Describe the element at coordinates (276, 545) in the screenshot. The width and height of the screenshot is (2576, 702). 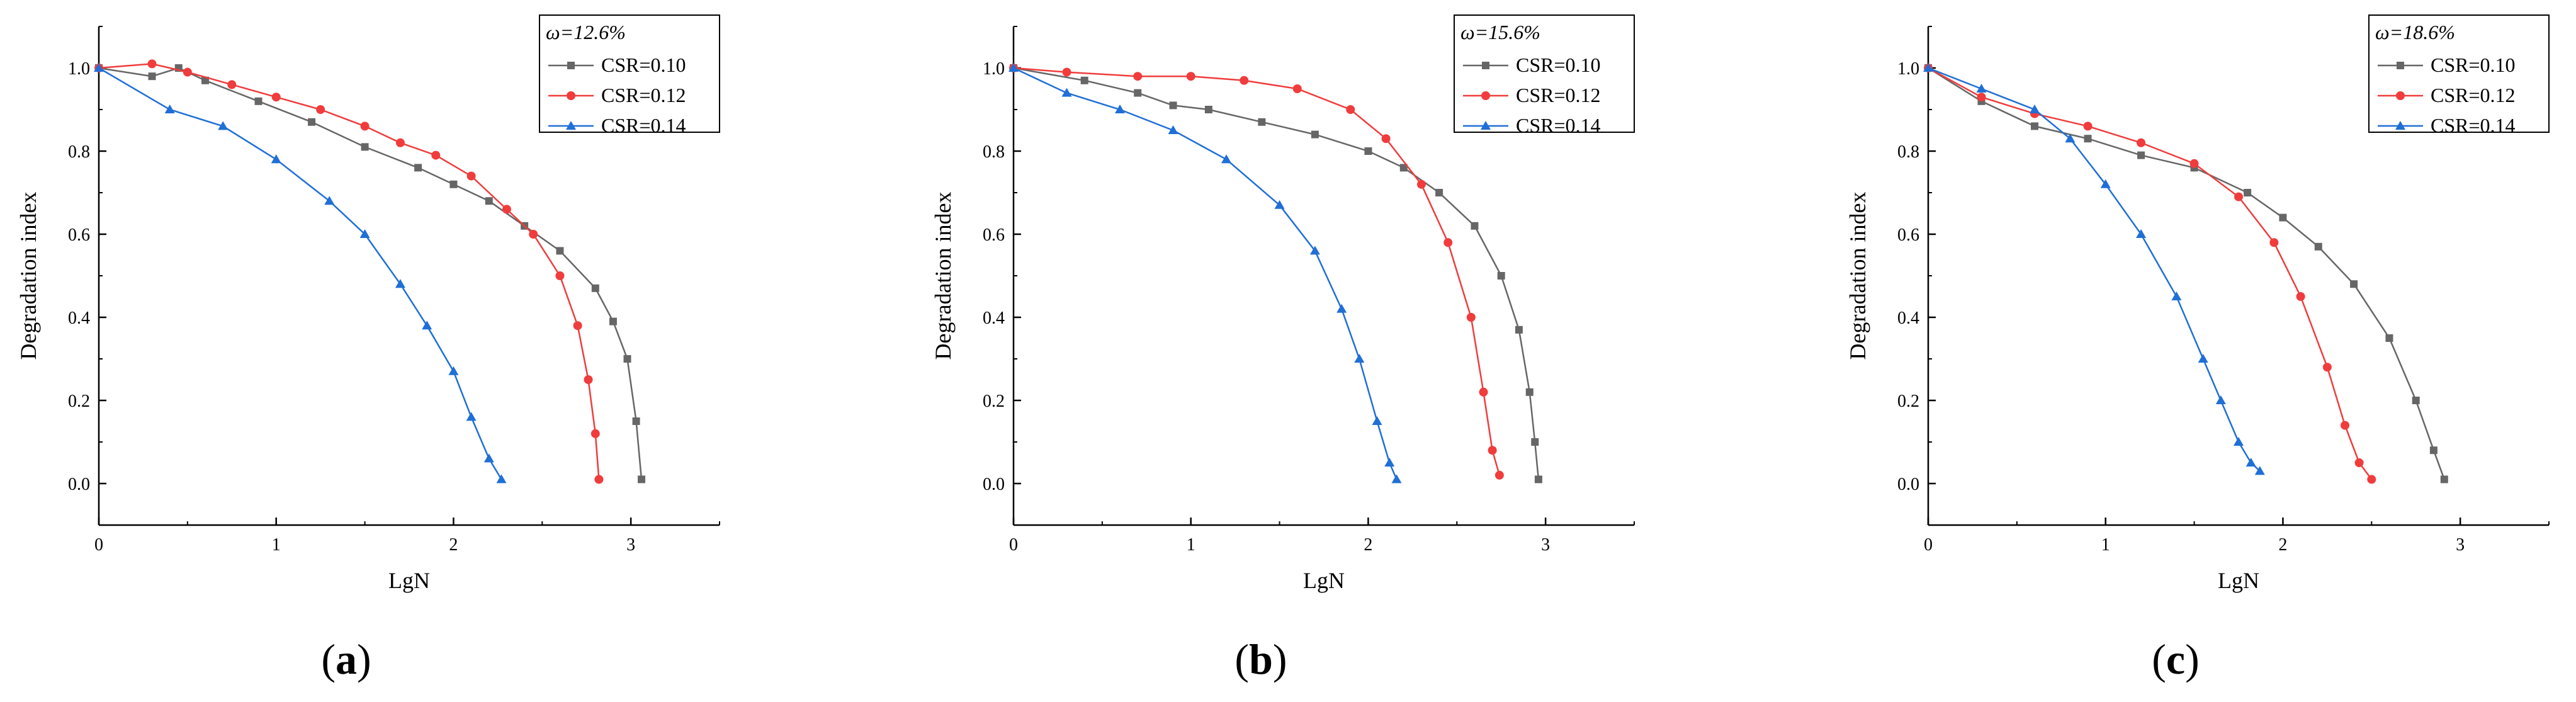
I see `x-tick-label: 1` at that location.